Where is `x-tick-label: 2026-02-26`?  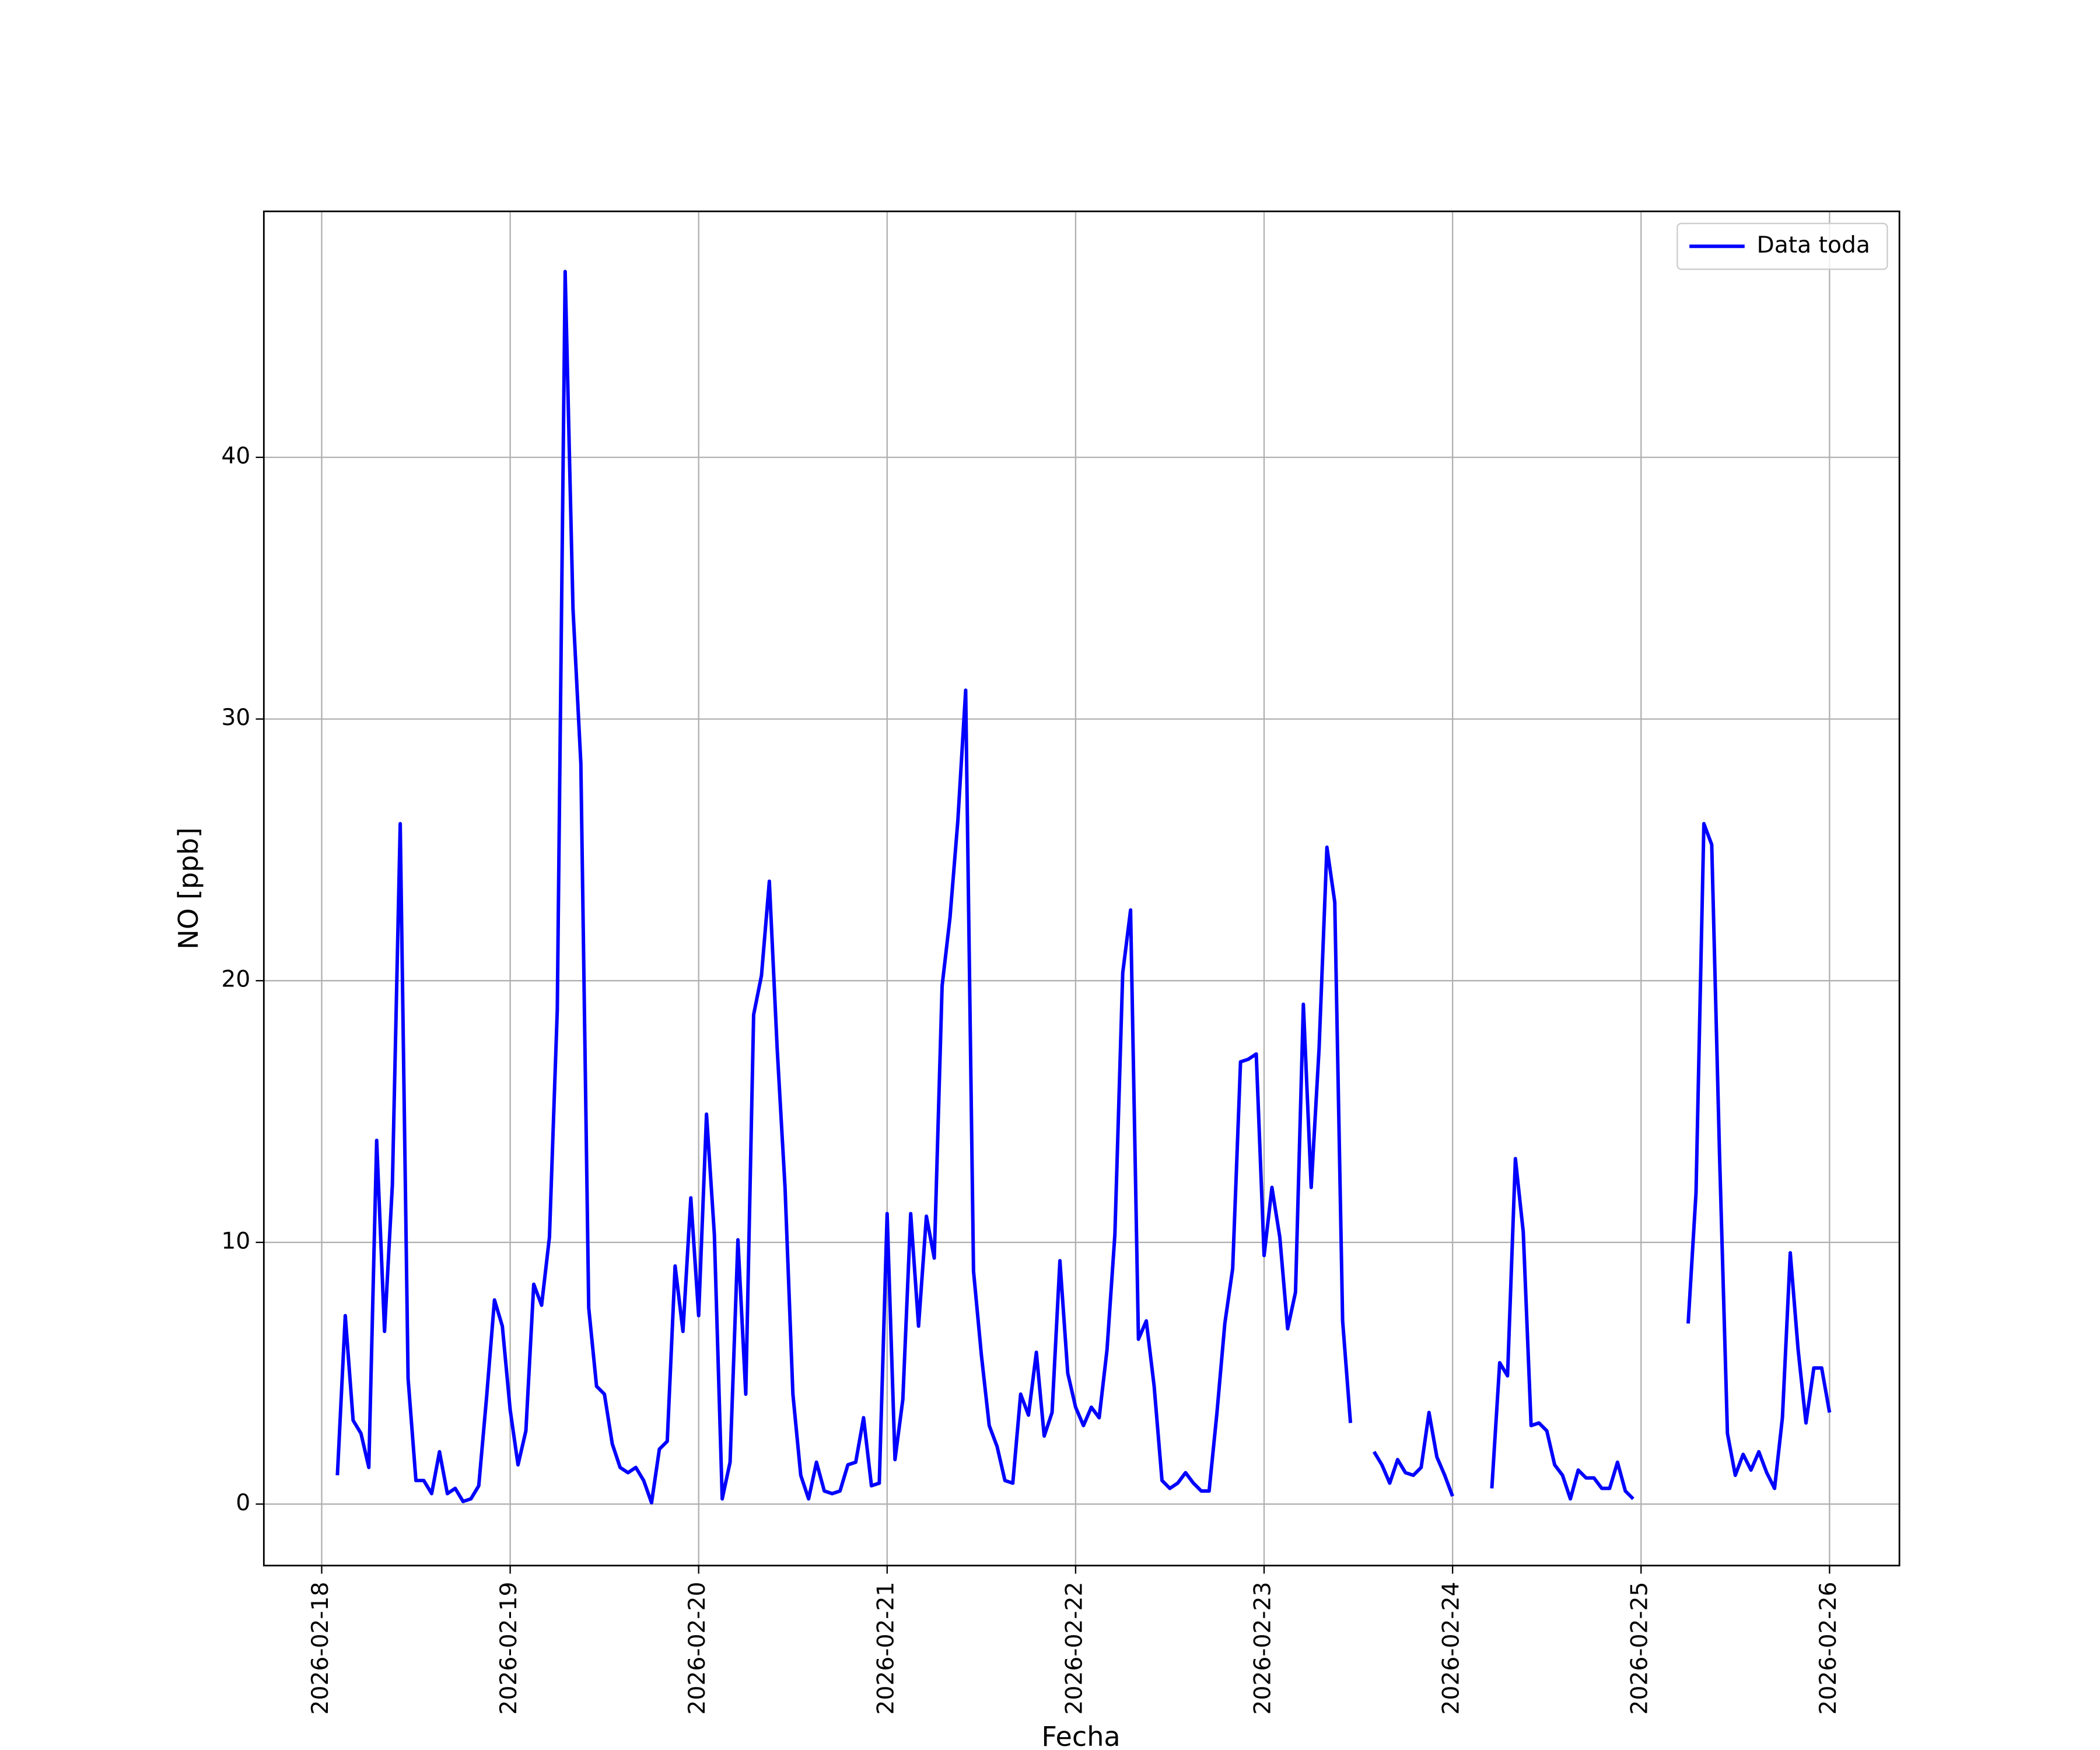 x-tick-label: 2026-02-26 is located at coordinates (1828, 1648).